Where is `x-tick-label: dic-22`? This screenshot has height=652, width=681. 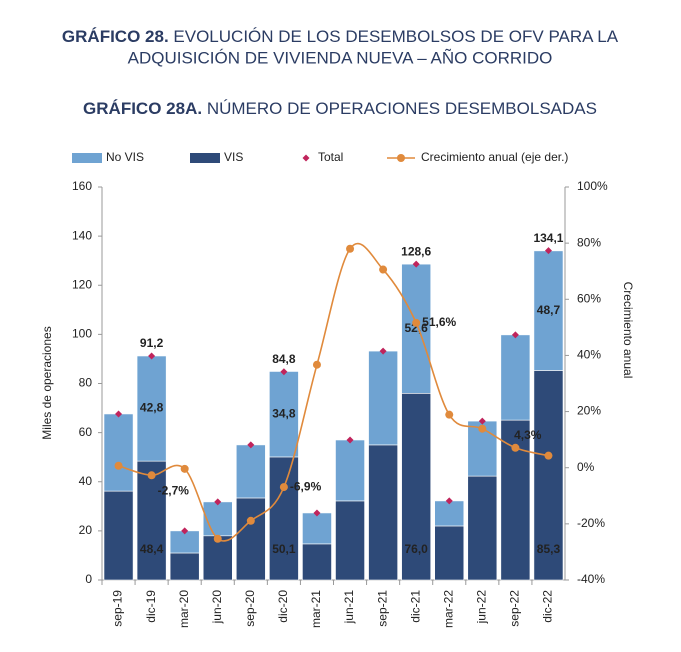 x-tick-label: dic-22 is located at coordinates (548, 606).